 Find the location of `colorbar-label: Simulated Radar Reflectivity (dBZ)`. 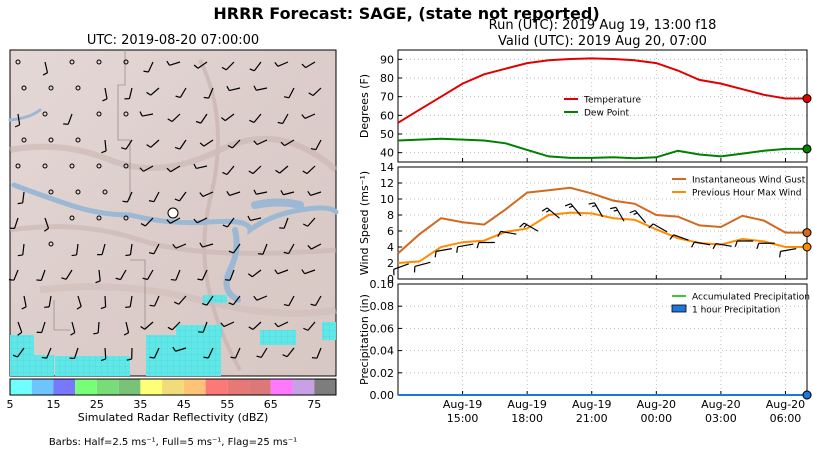

colorbar-label: Simulated Radar Reflectivity (dBZ) is located at coordinates (173, 417).